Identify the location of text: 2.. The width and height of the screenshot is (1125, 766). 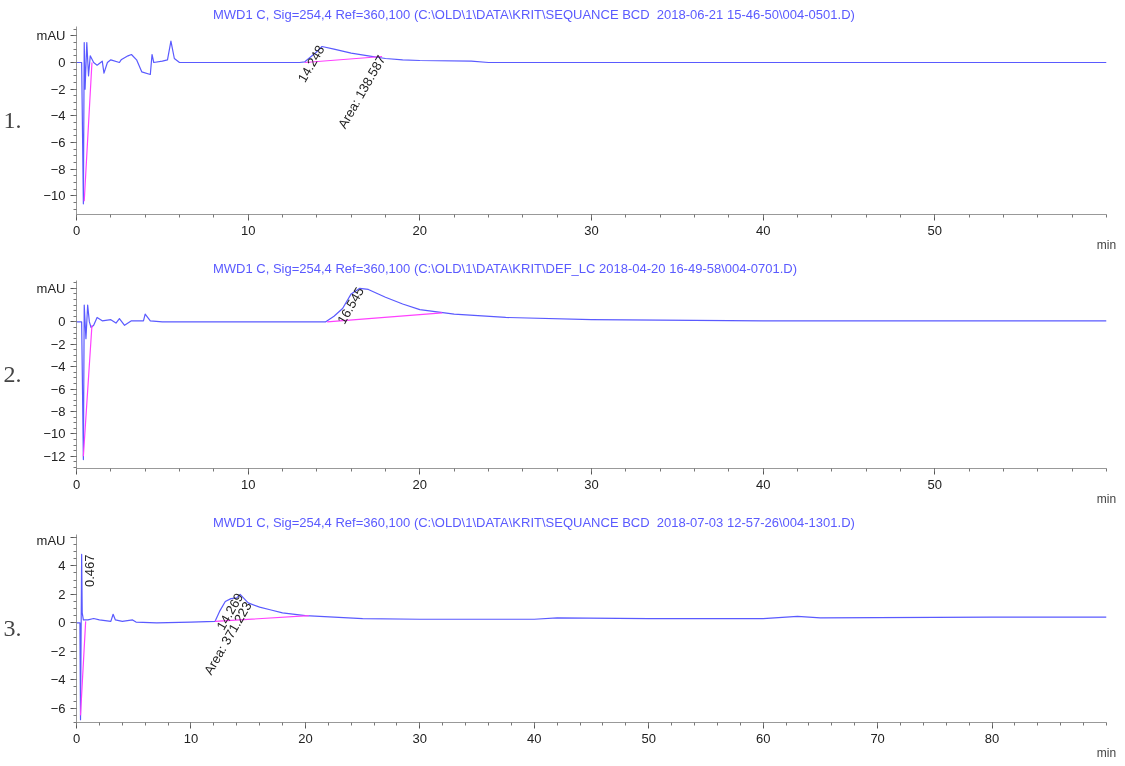
(12, 374).